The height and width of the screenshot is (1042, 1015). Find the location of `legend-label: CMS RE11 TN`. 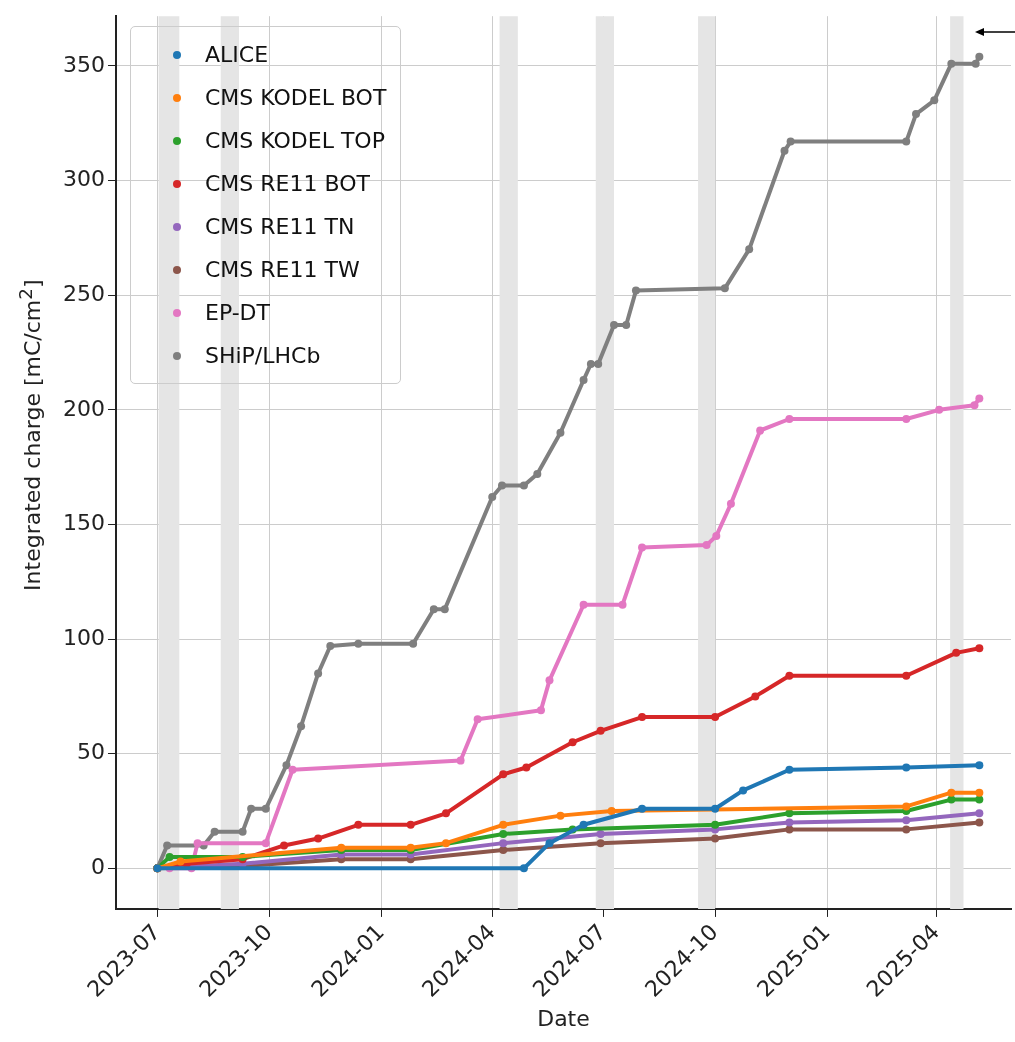

legend-label: CMS RE11 TN is located at coordinates (279, 227).